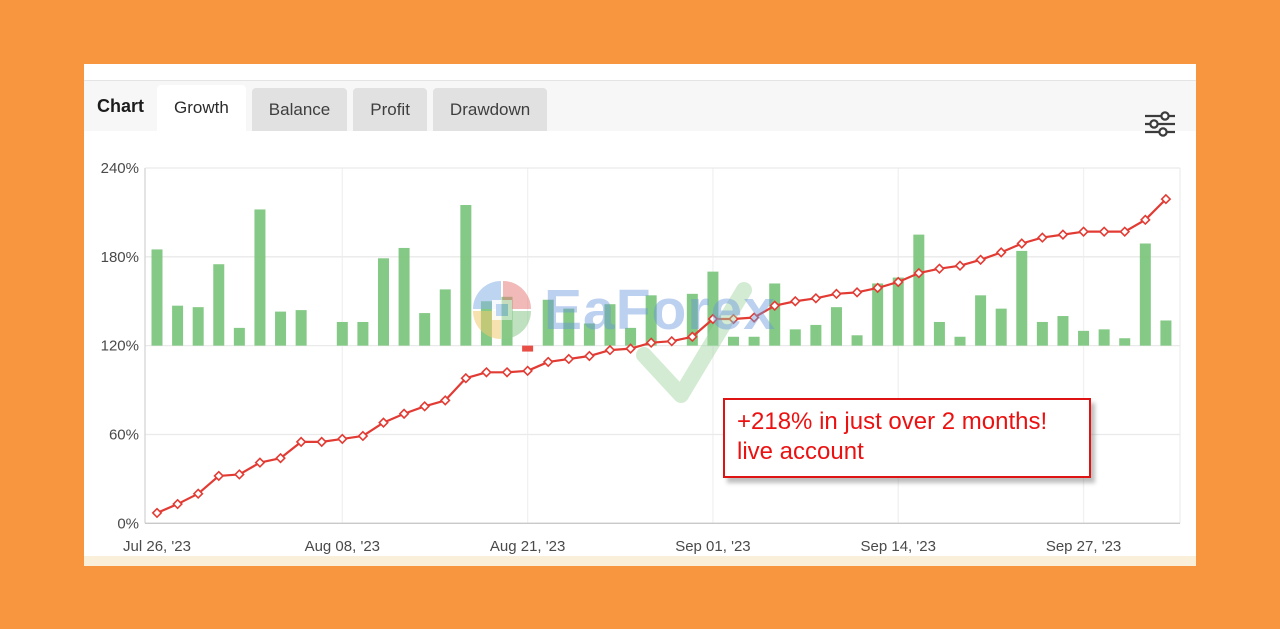 Image resolution: width=1280 pixels, height=629 pixels. What do you see at coordinates (640, 561) in the screenshot?
I see `card-bottom-strip` at bounding box center [640, 561].